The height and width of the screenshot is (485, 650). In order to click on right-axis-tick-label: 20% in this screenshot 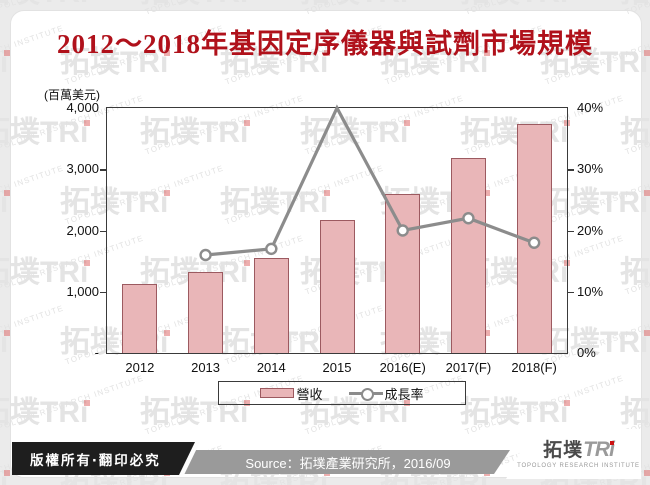, I will do `click(590, 230)`.